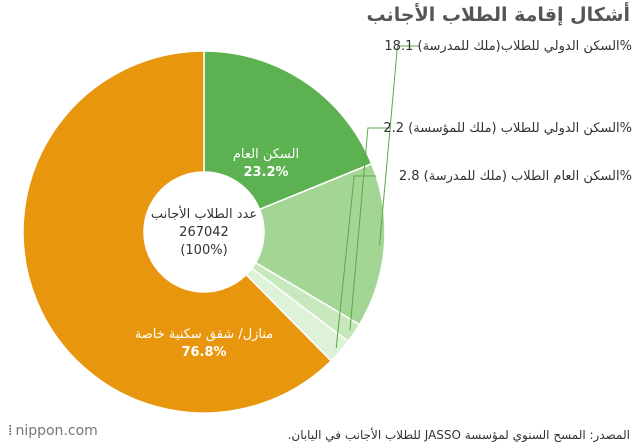 The width and height of the screenshot is (640, 448). What do you see at coordinates (515, 176) in the screenshot?
I see `slice-label-3: السكن العام الطلاب (ملك للمدرسة) 2.8%` at bounding box center [515, 176].